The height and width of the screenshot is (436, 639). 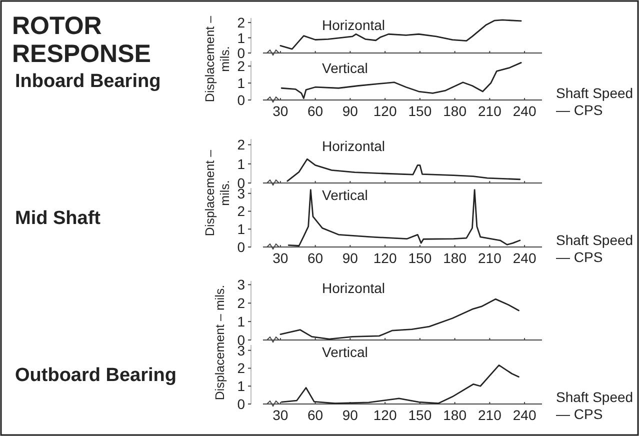 What do you see at coordinates (96, 375) in the screenshot?
I see `text: Outboard Bearing` at bounding box center [96, 375].